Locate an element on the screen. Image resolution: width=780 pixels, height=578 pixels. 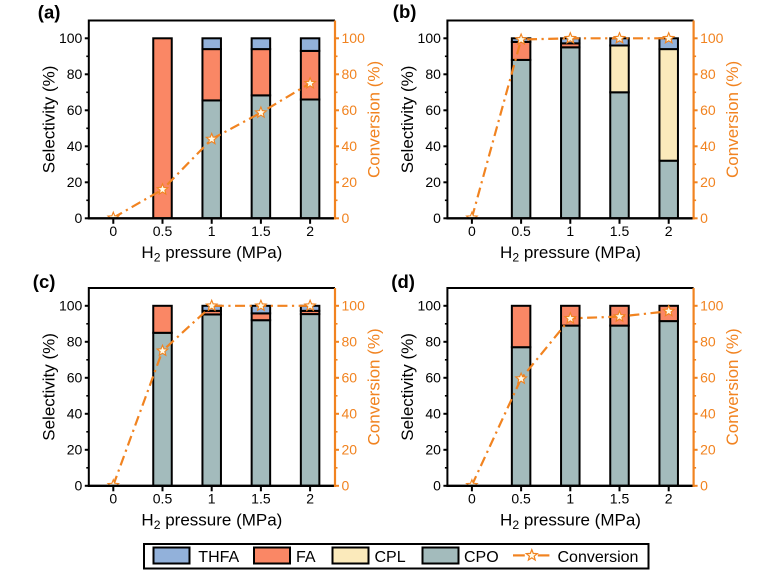
svg-text: (a) is located at coordinates (49, 12).